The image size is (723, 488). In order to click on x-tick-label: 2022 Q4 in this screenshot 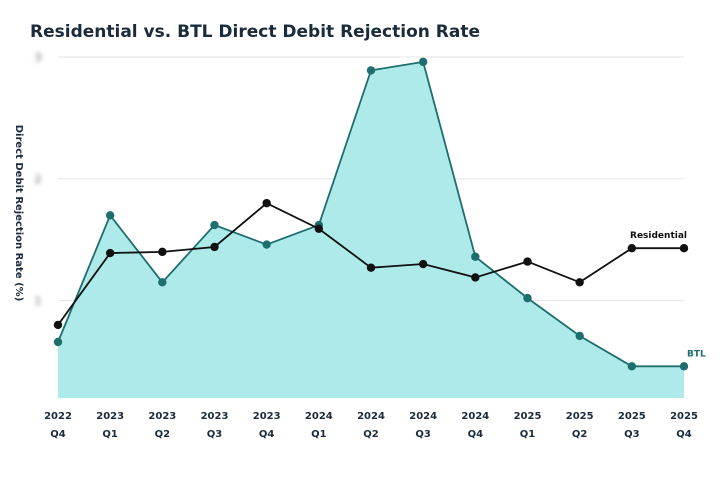, I will do `click(58, 425)`.